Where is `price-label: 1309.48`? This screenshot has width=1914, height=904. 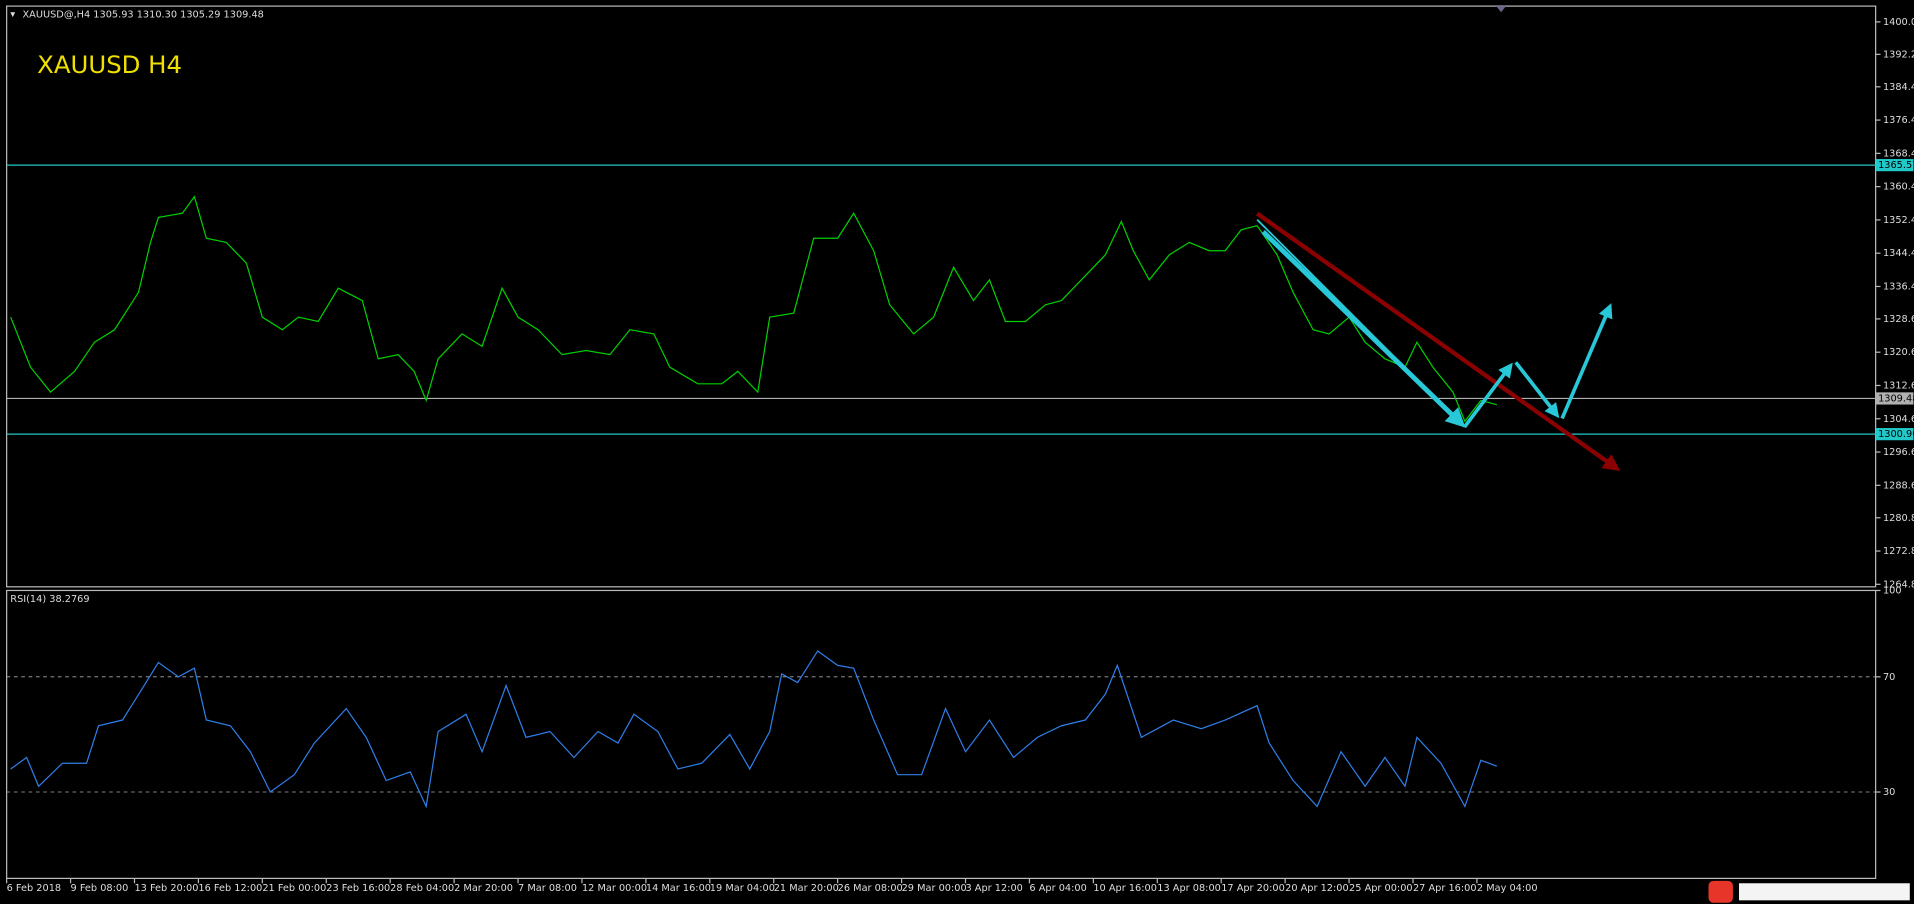 price-label: 1309.48 is located at coordinates (1896, 398).